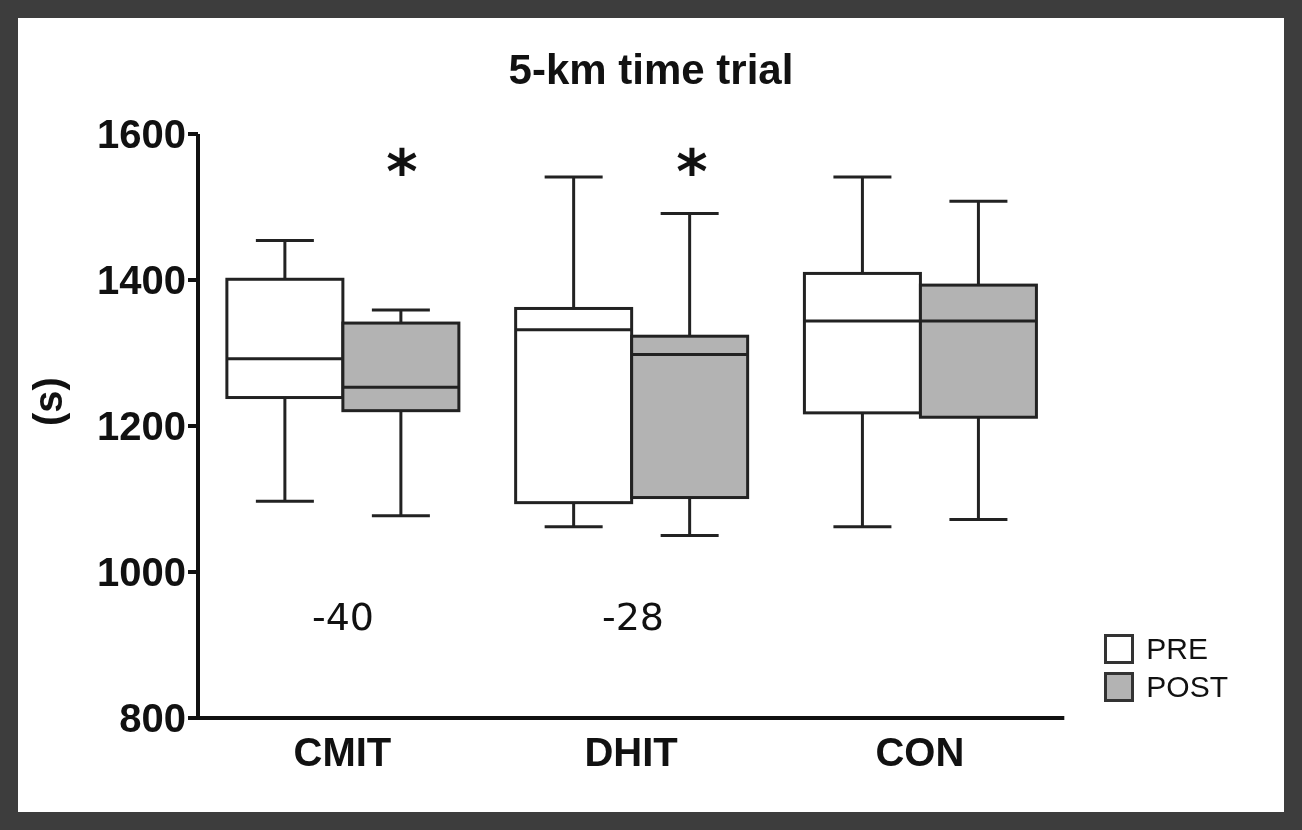 The image size is (1302, 830). What do you see at coordinates (1177, 649) in the screenshot?
I see `text: PRE` at bounding box center [1177, 649].